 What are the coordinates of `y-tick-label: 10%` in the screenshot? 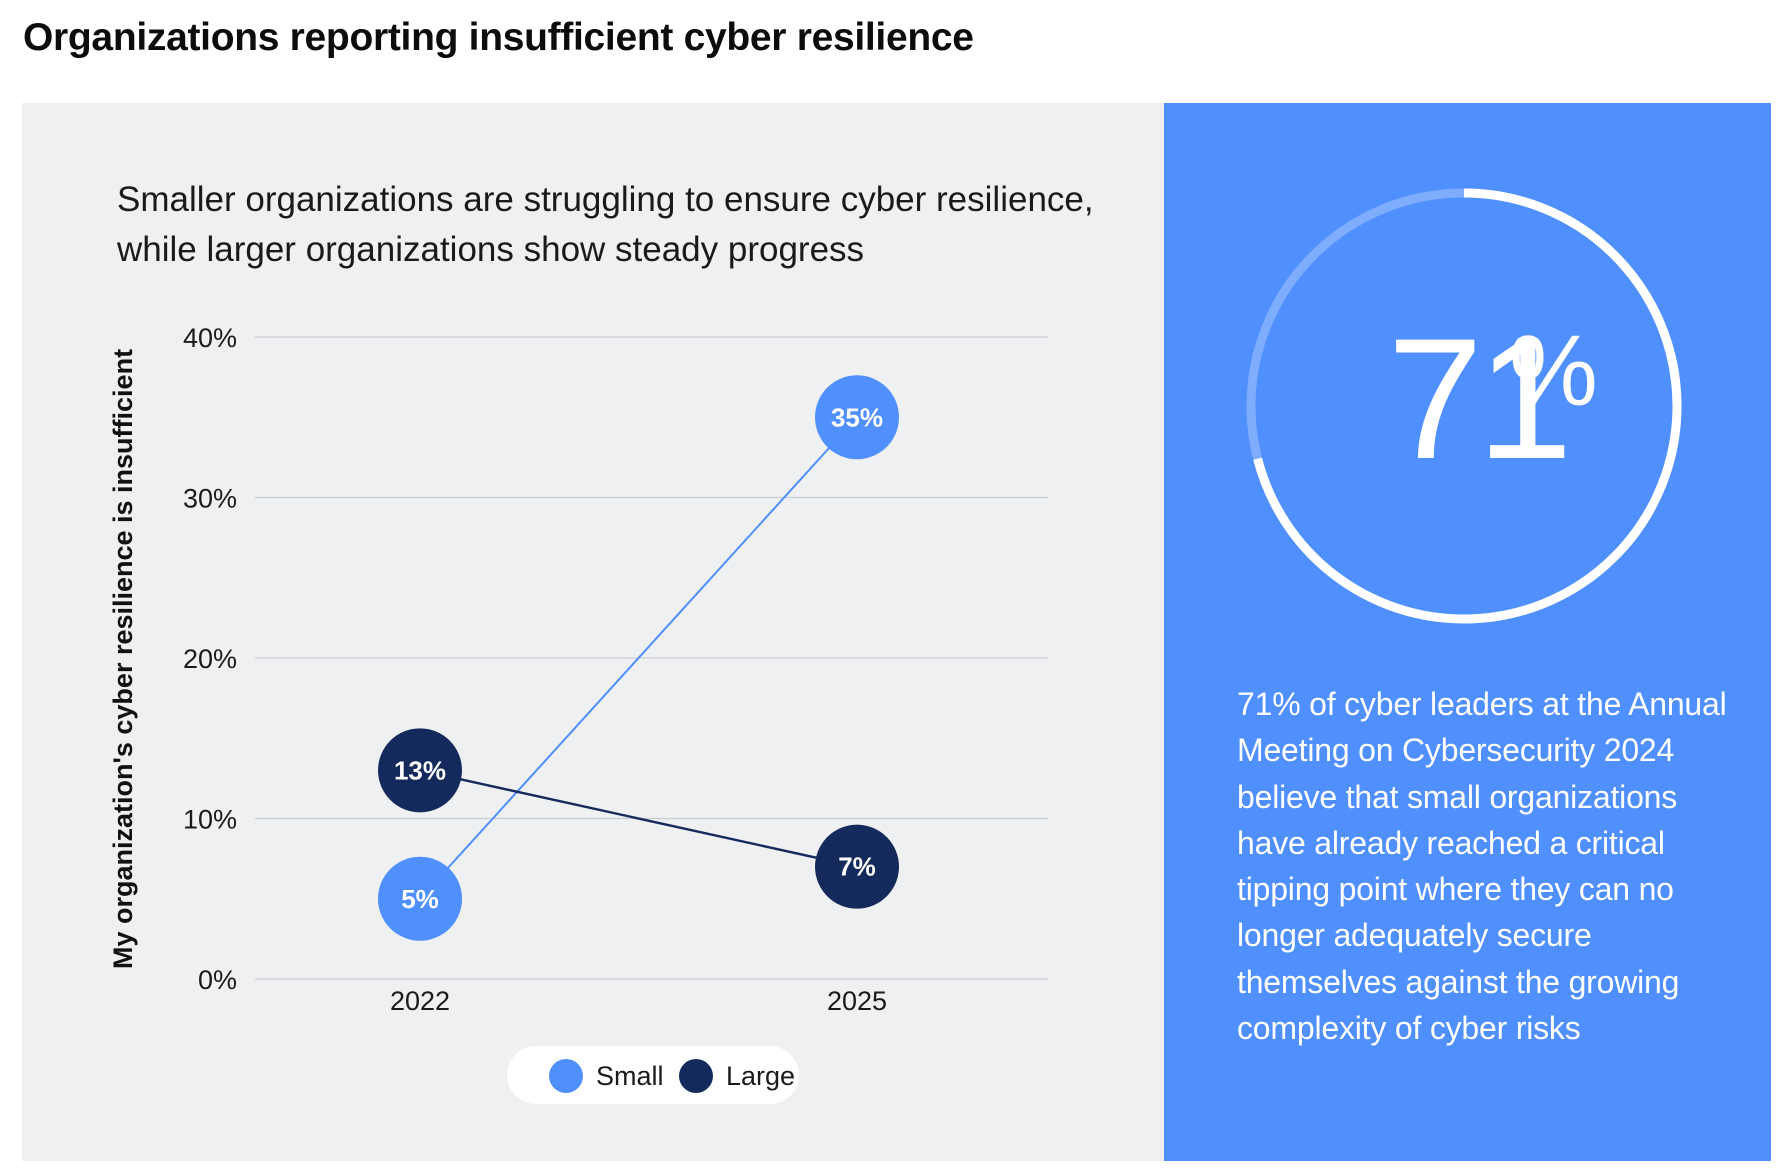 It's located at (210, 820).